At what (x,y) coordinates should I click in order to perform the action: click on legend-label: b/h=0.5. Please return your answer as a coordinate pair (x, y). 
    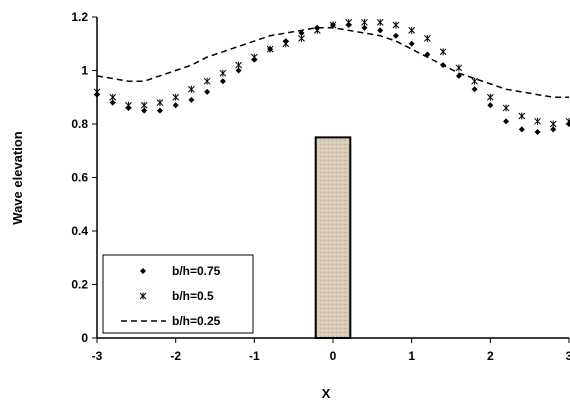
    Looking at the image, I should click on (193, 296).